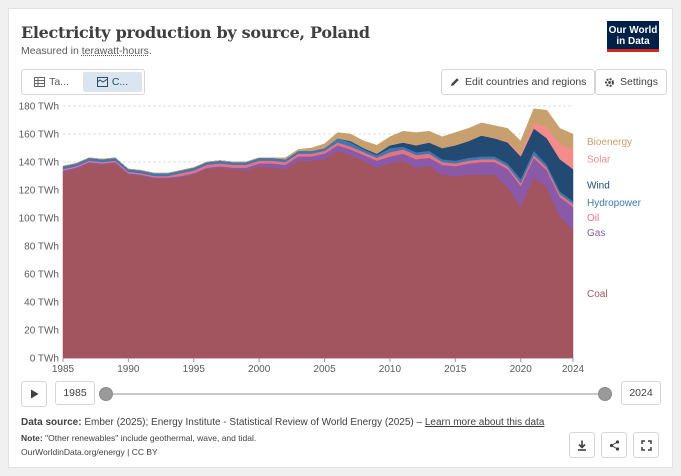 The image size is (681, 476). I want to click on x-tick-label: 2015, so click(455, 369).